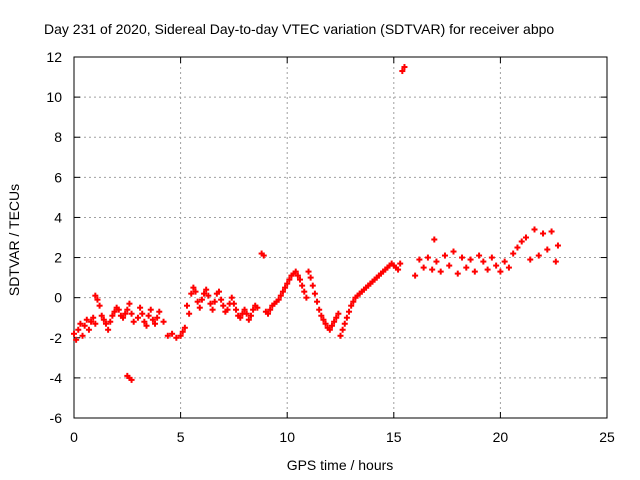  What do you see at coordinates (54, 97) in the screenshot?
I see `y-tick-label: 10` at bounding box center [54, 97].